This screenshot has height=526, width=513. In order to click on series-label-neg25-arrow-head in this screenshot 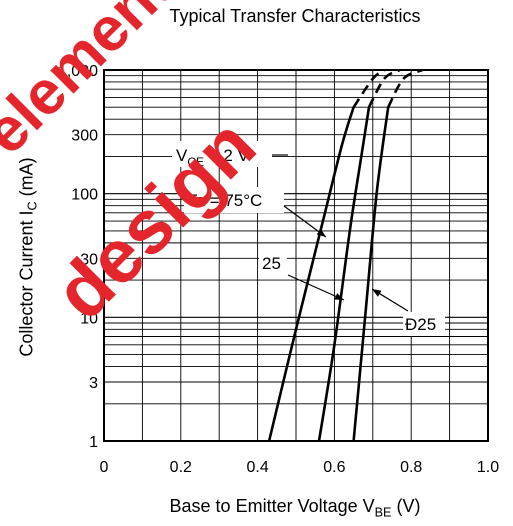, I will do `click(377, 293)`.